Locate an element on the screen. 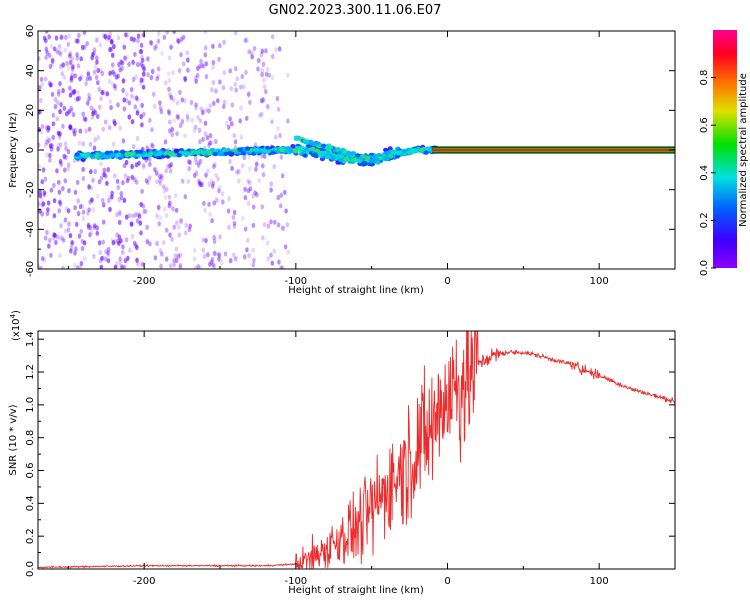 The height and width of the screenshot is (600, 750). y-tick-label: 0.0 is located at coordinates (30, 569).